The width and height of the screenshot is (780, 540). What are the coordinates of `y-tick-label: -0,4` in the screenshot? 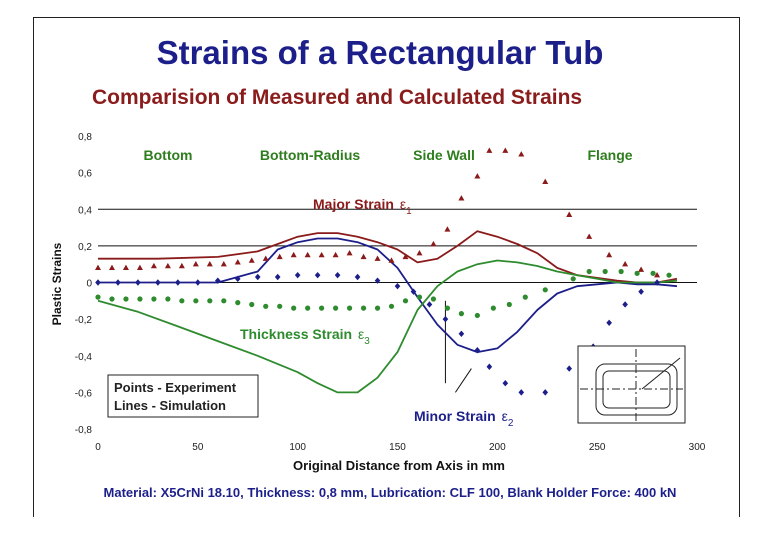 It's located at (84, 357).